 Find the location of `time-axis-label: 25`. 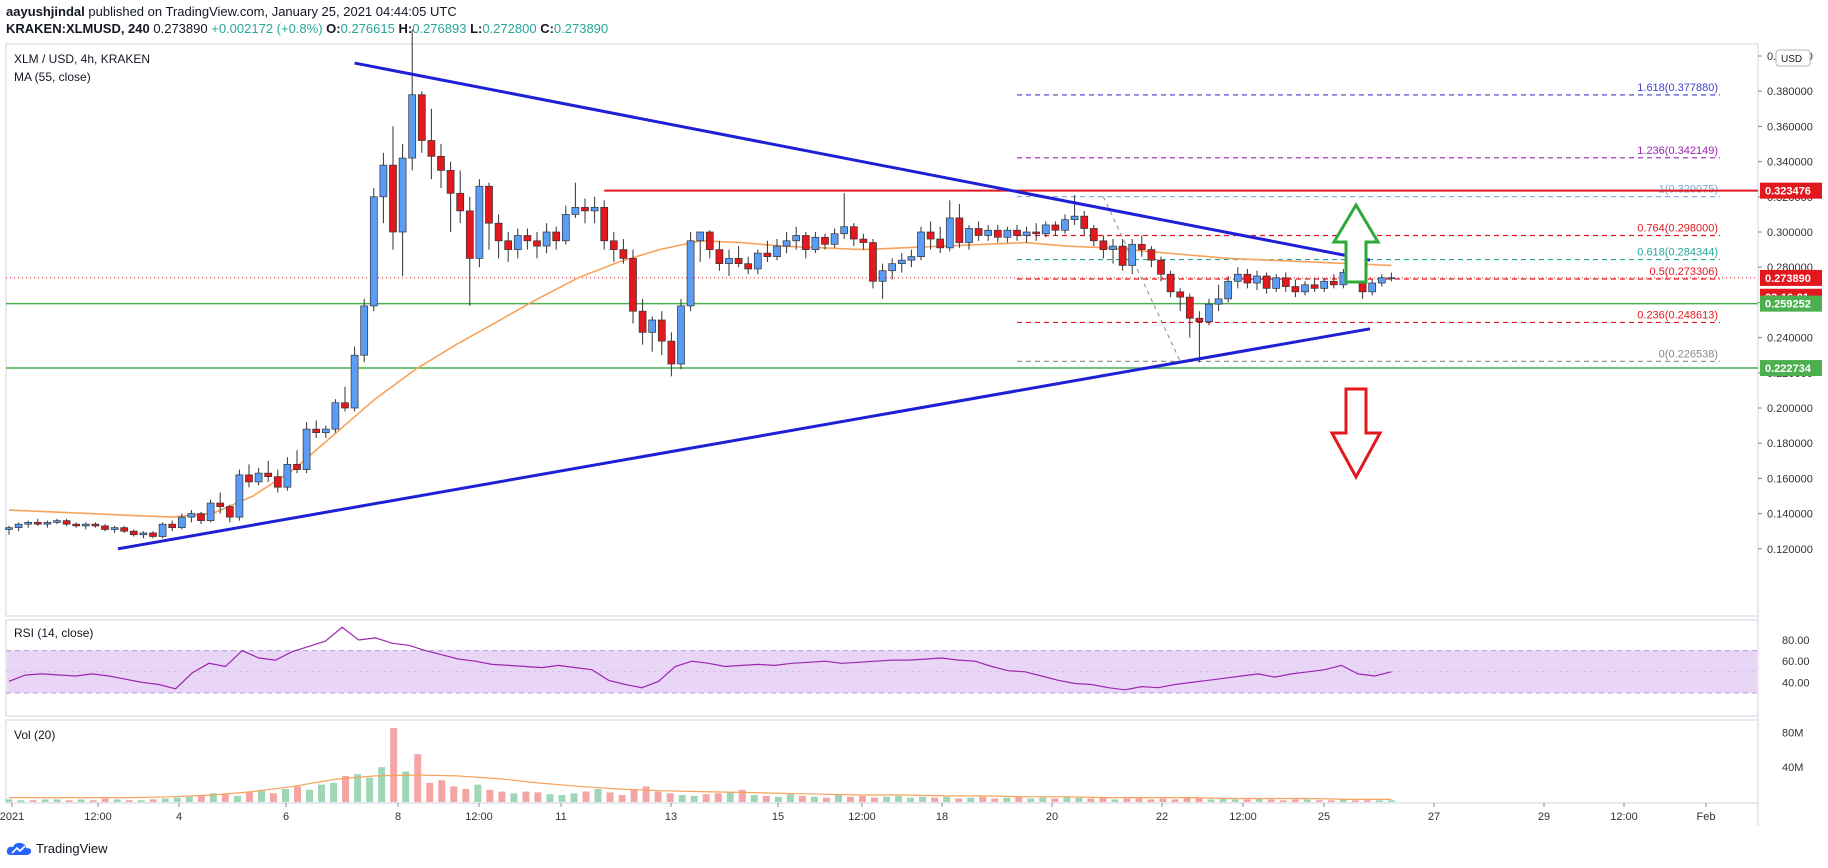

time-axis-label: 25 is located at coordinates (1324, 817).